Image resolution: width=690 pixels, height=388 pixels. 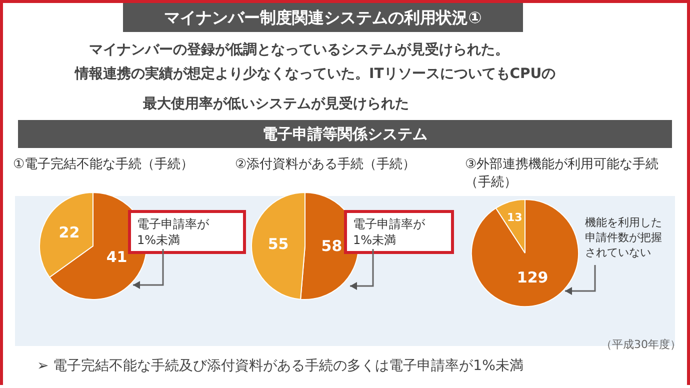 I want to click on data-label: 55, so click(x=278, y=243).